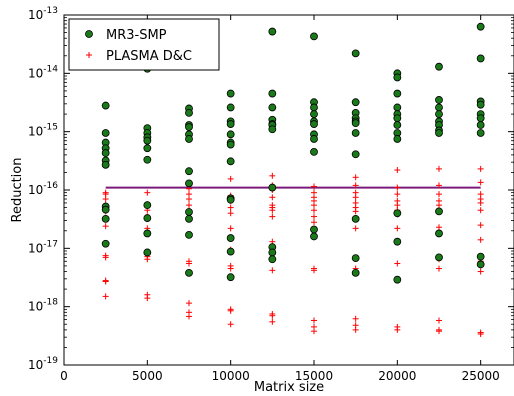 Image resolution: width=514 pixels, height=396 pixels. What do you see at coordinates (231, 376) in the screenshot?
I see `x-tick-label: 10000` at bounding box center [231, 376].